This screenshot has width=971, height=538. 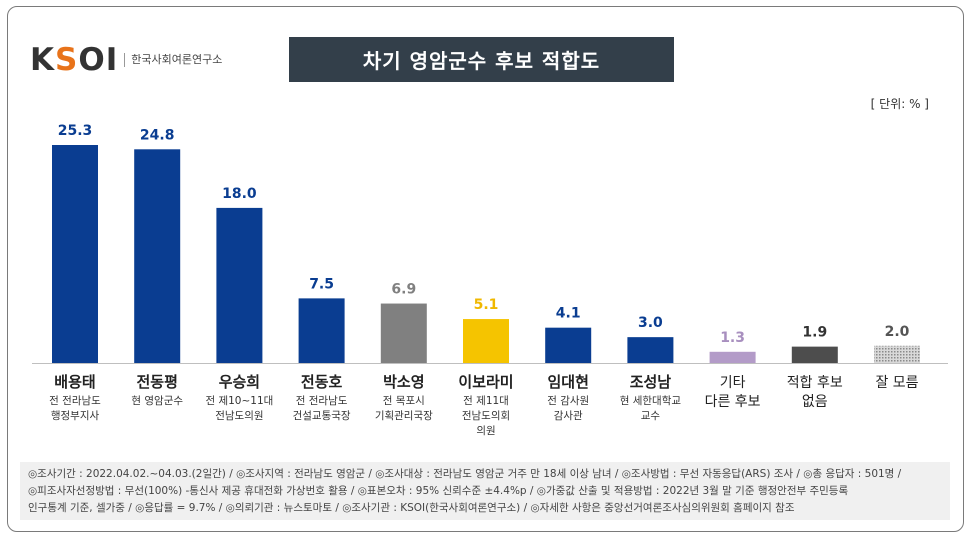 What do you see at coordinates (322, 416) in the screenshot?
I see `candidate-description: 건설교통국장` at bounding box center [322, 416].